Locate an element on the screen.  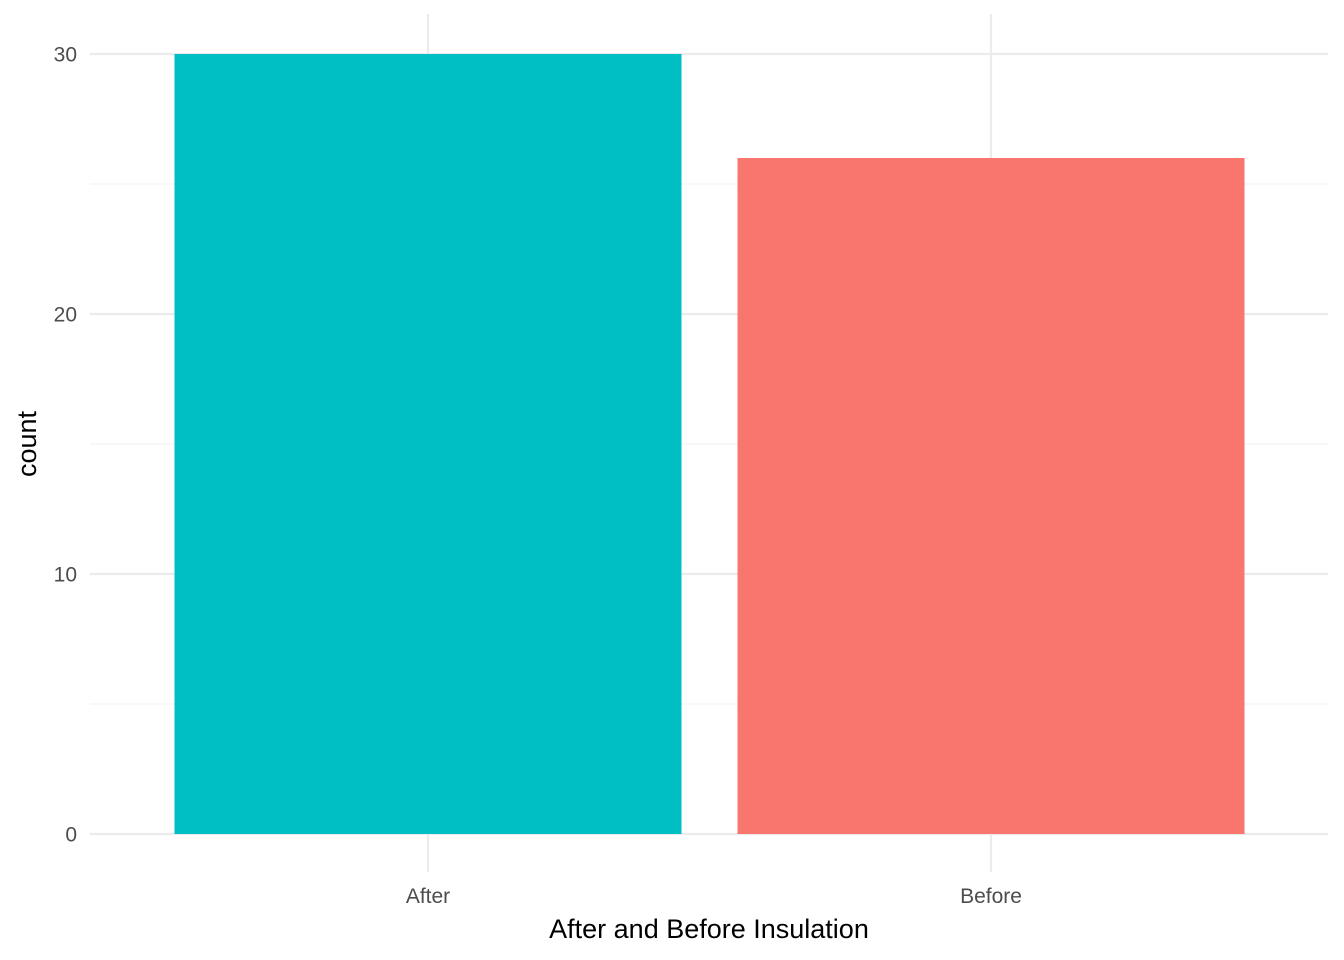
y-tick-label: 0 is located at coordinates (71, 835).